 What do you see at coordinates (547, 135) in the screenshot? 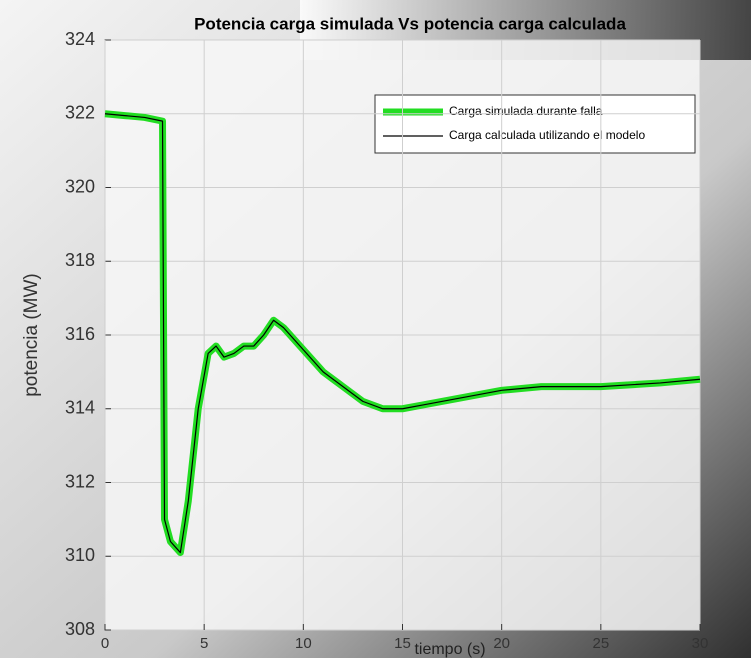
I see `legend-label: Carga calculada utilizando el modelo` at bounding box center [547, 135].